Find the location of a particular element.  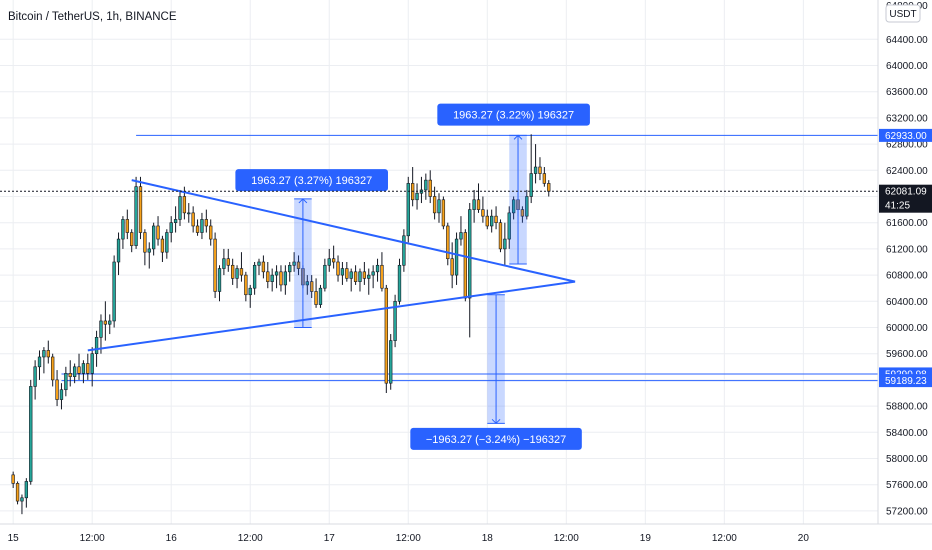

price-tick-label: 64000.00 is located at coordinates (907, 66).